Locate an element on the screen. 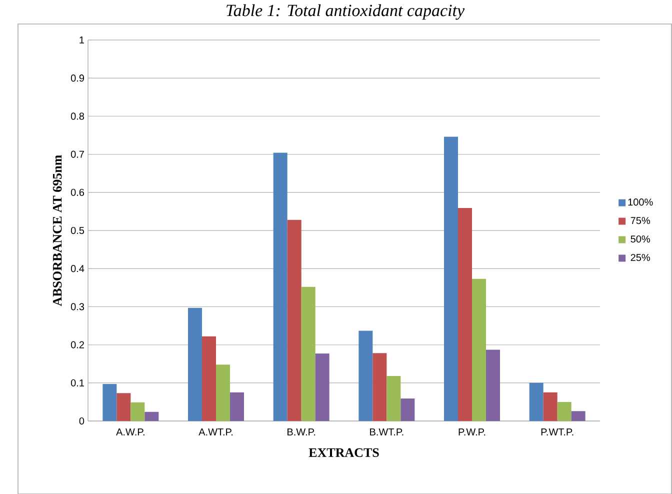  legend-label: 100% is located at coordinates (640, 202).